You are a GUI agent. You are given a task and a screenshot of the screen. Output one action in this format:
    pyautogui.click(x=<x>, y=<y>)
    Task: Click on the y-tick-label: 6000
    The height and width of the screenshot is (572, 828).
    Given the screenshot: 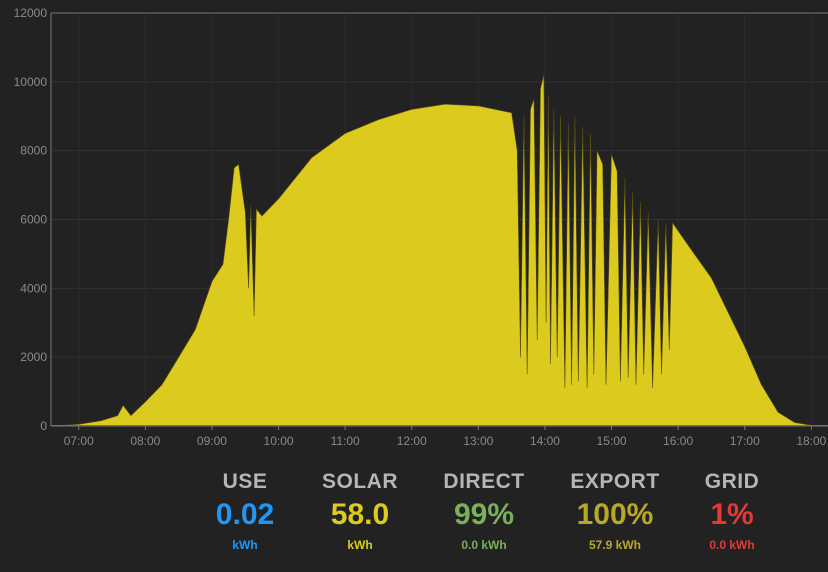 What is the action you would take?
    pyautogui.click(x=33, y=220)
    